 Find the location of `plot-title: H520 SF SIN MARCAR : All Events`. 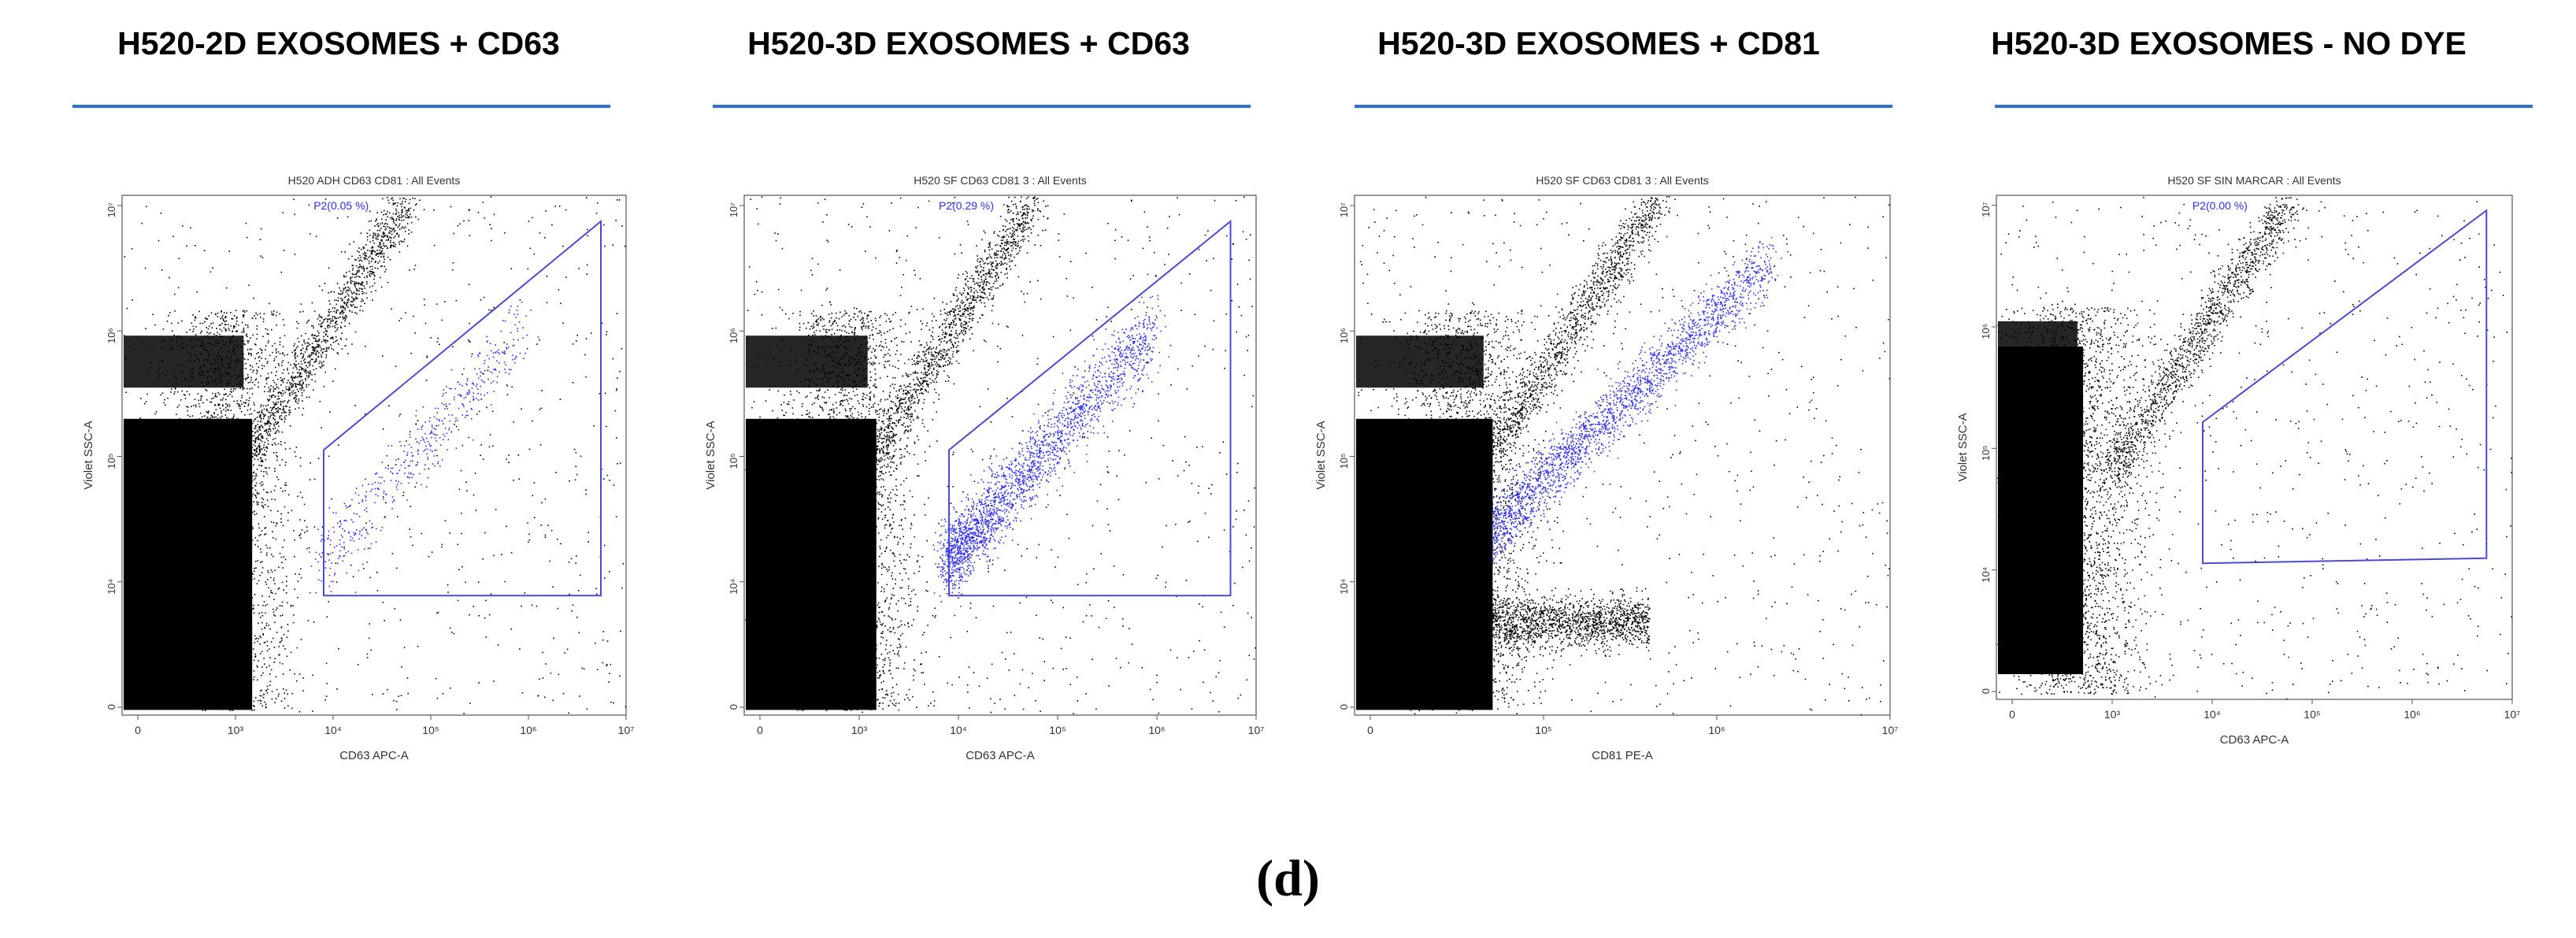

plot-title: H520 SF SIN MARCAR : All Events is located at coordinates (2254, 180).